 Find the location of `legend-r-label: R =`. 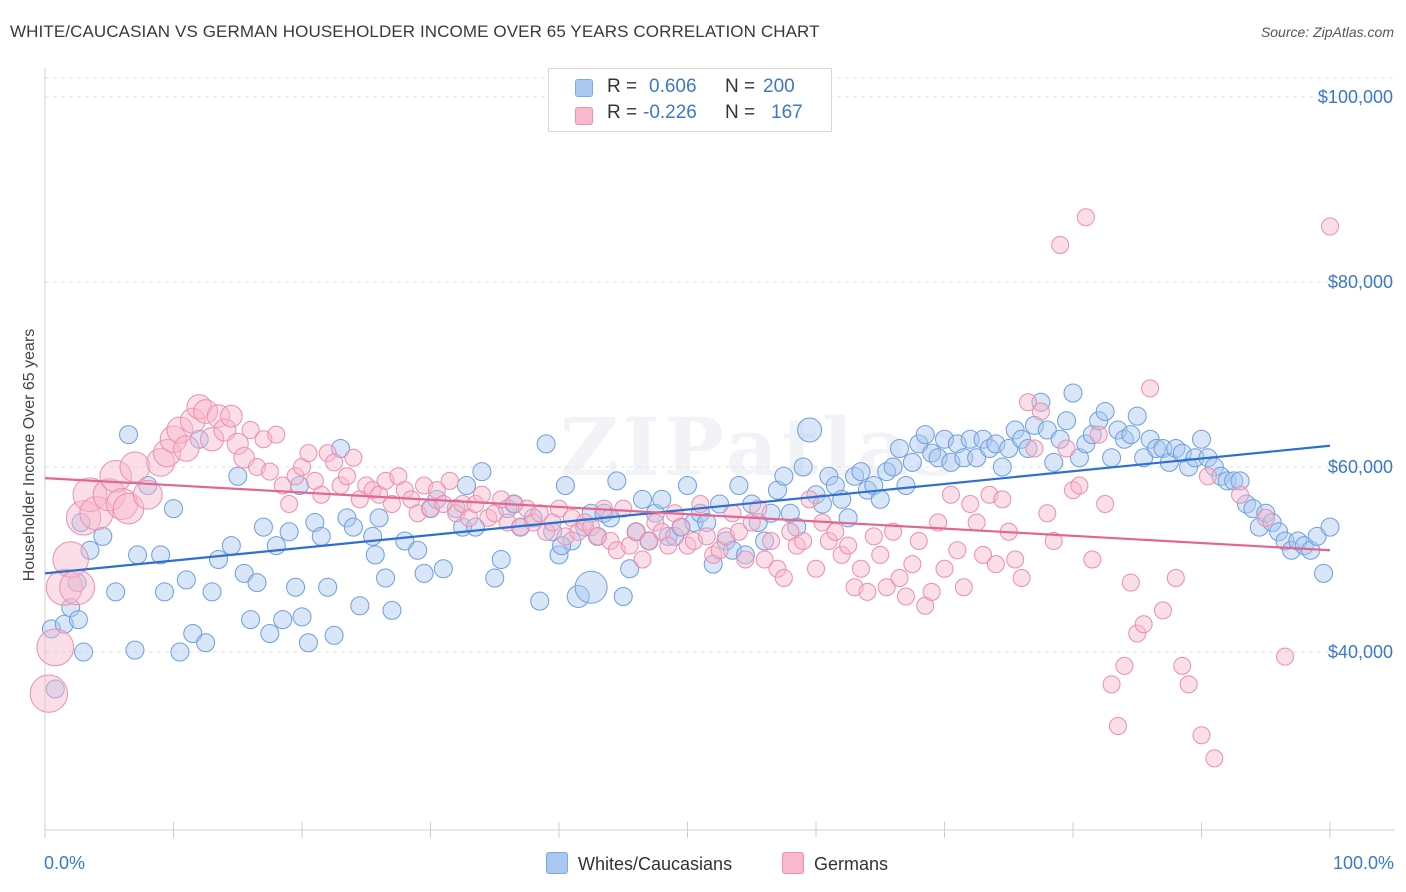

legend-r-label: R = is located at coordinates (622, 86).